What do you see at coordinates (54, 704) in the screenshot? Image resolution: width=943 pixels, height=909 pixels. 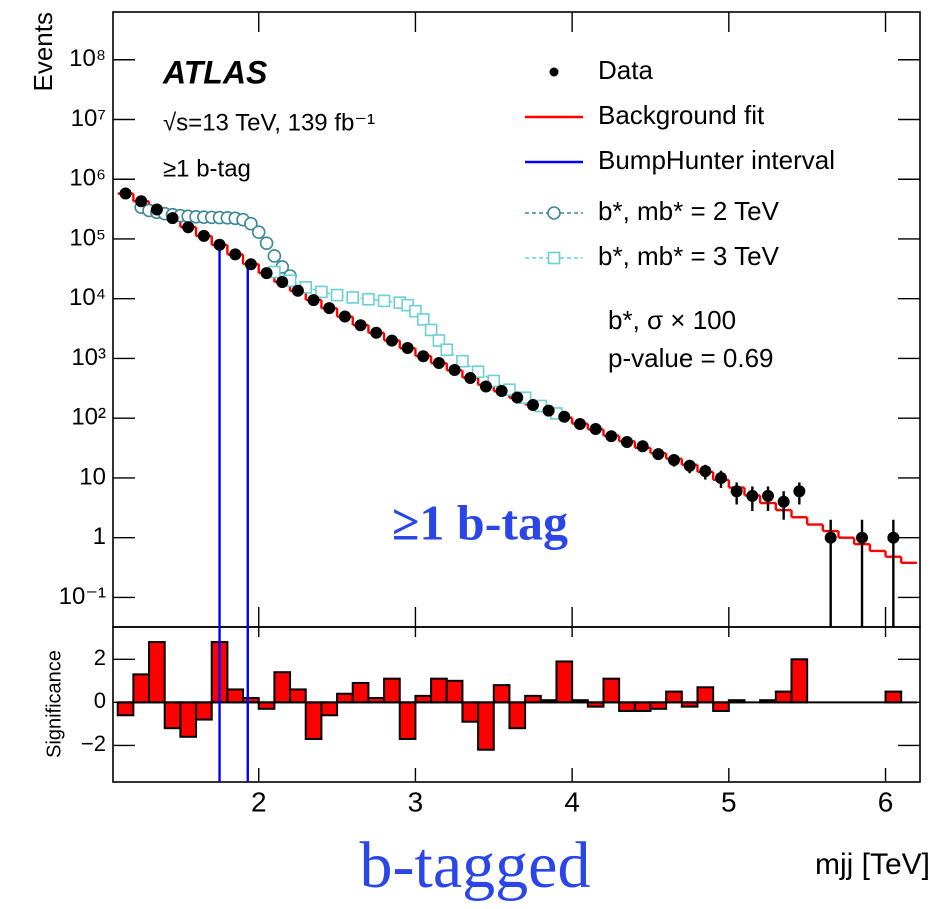 I see `y-axis-label: Significance` at bounding box center [54, 704].